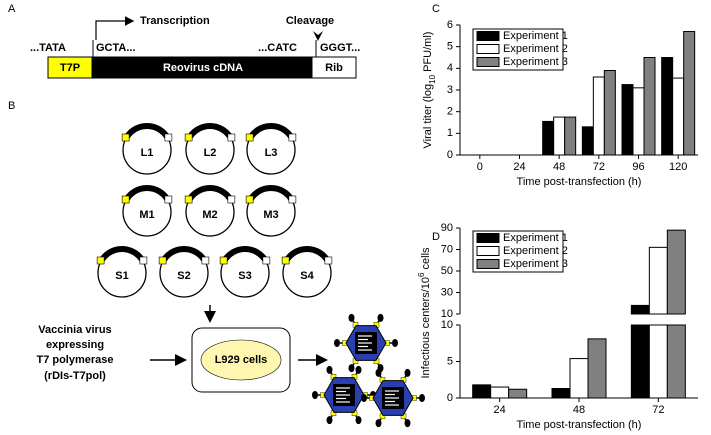 The image size is (711, 435). What do you see at coordinates (277, 48) in the screenshot?
I see `sequence: ...CATC` at bounding box center [277, 48].